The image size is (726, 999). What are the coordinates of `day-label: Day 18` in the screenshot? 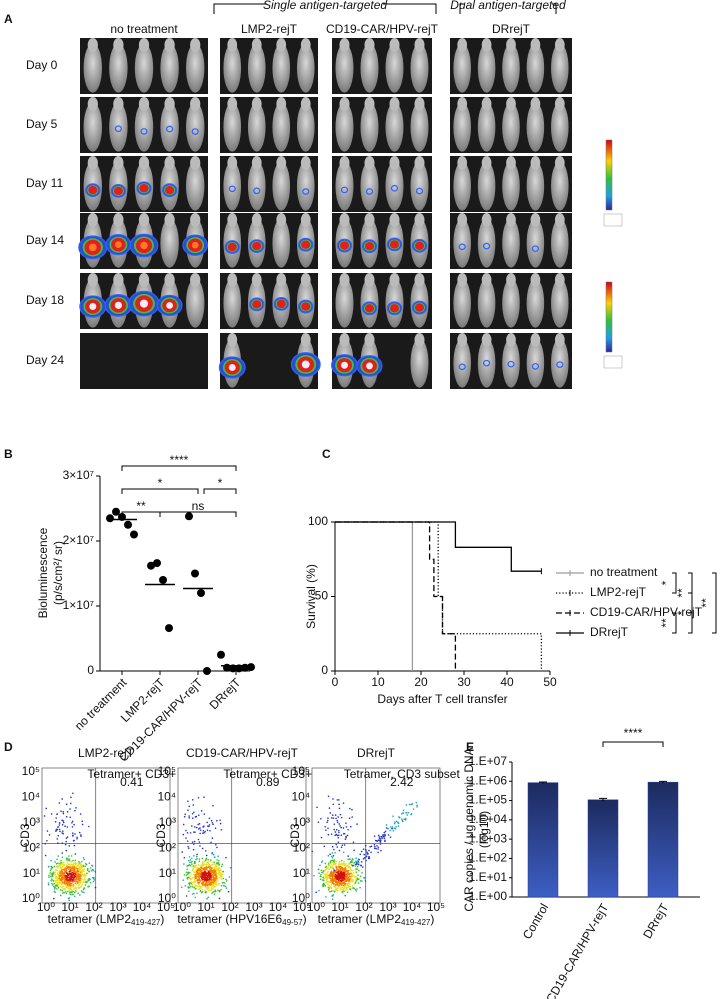 It's located at (45, 300).